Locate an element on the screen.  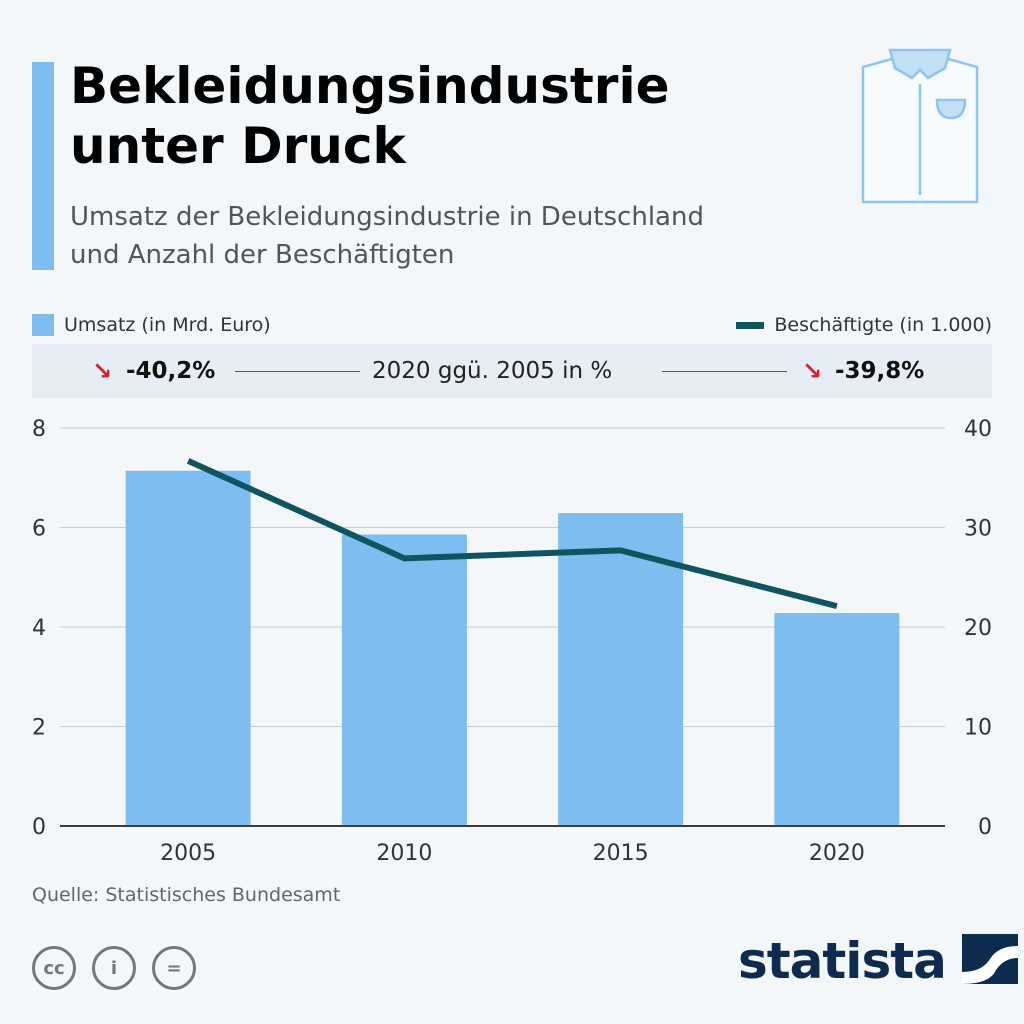
comparison-band: ↘ -40,2% 2020 ggü. 2005 in % ↘ -39,8% is located at coordinates (512, 371).